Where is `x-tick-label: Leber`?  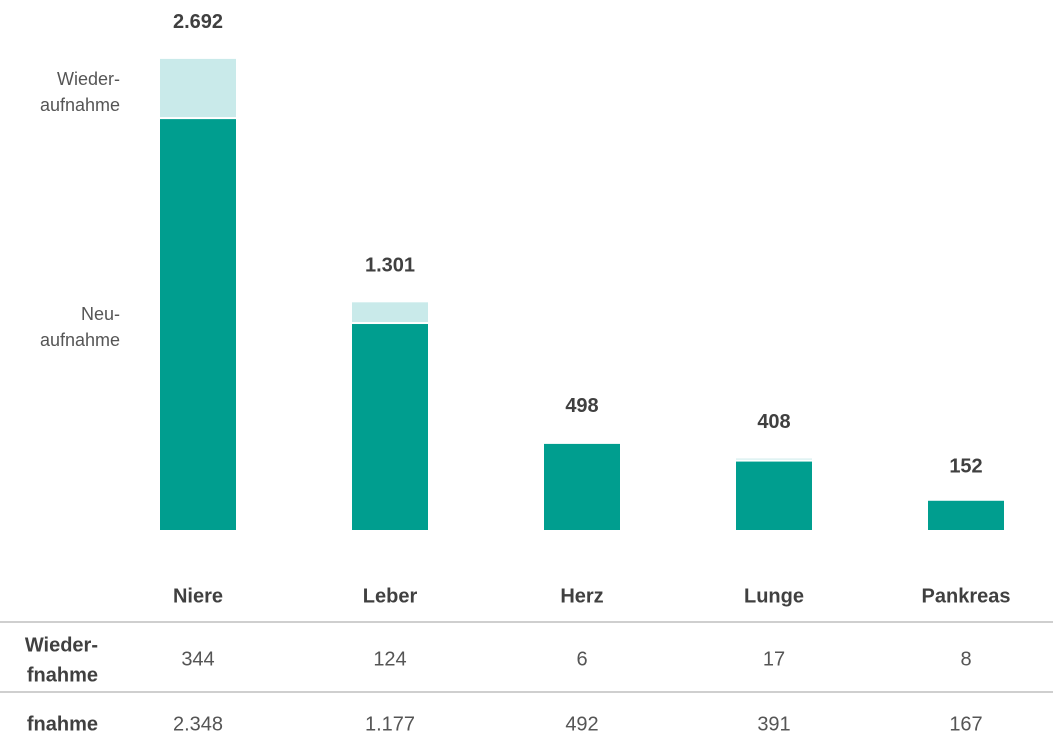 x-tick-label: Leber is located at coordinates (390, 596).